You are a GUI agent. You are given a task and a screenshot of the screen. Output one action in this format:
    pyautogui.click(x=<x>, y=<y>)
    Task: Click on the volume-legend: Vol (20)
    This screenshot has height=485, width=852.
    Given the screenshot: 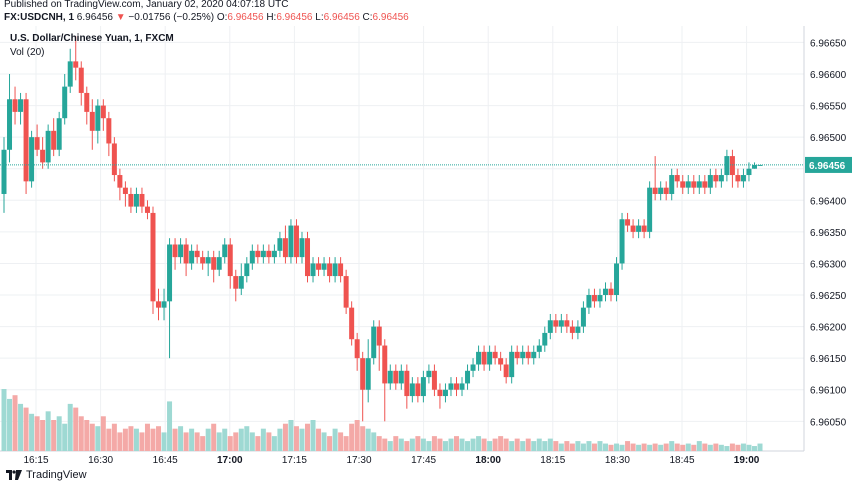 What is the action you would take?
    pyautogui.click(x=27, y=52)
    